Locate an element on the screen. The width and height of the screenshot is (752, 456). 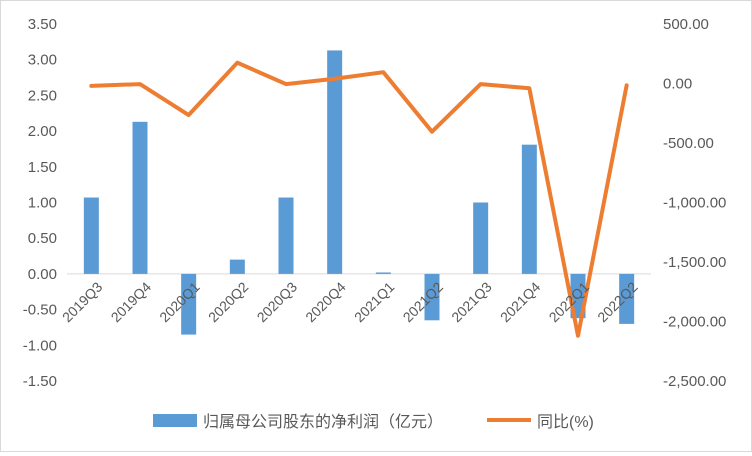
left-tick-label: 2.00 is located at coordinates (42, 131).